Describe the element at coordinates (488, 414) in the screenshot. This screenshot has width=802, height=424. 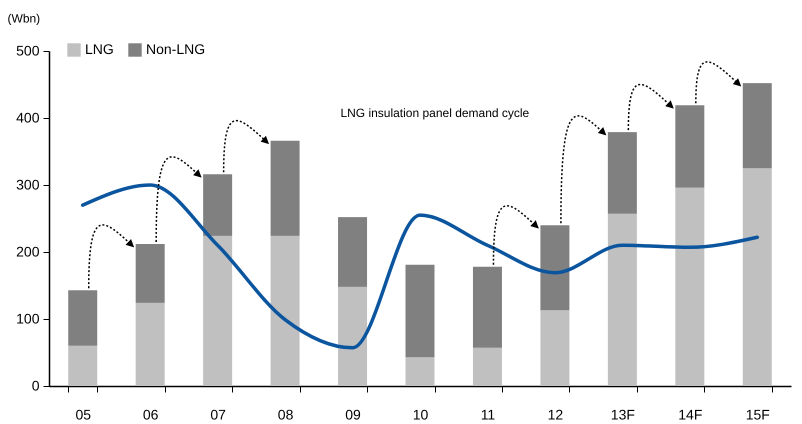
I see `x-tick-label: 11` at that location.